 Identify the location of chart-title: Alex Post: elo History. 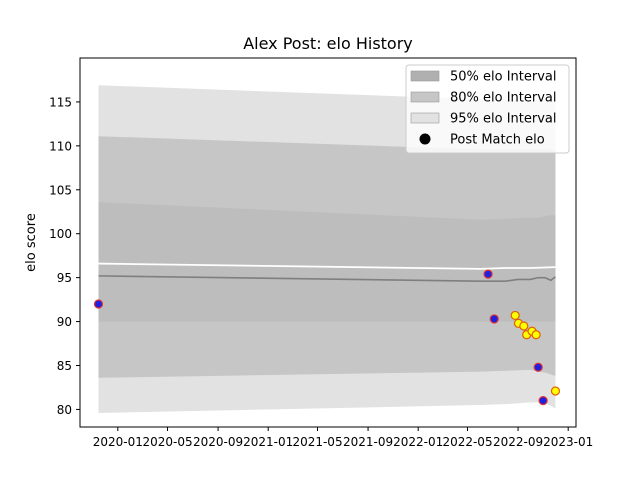
(328, 43).